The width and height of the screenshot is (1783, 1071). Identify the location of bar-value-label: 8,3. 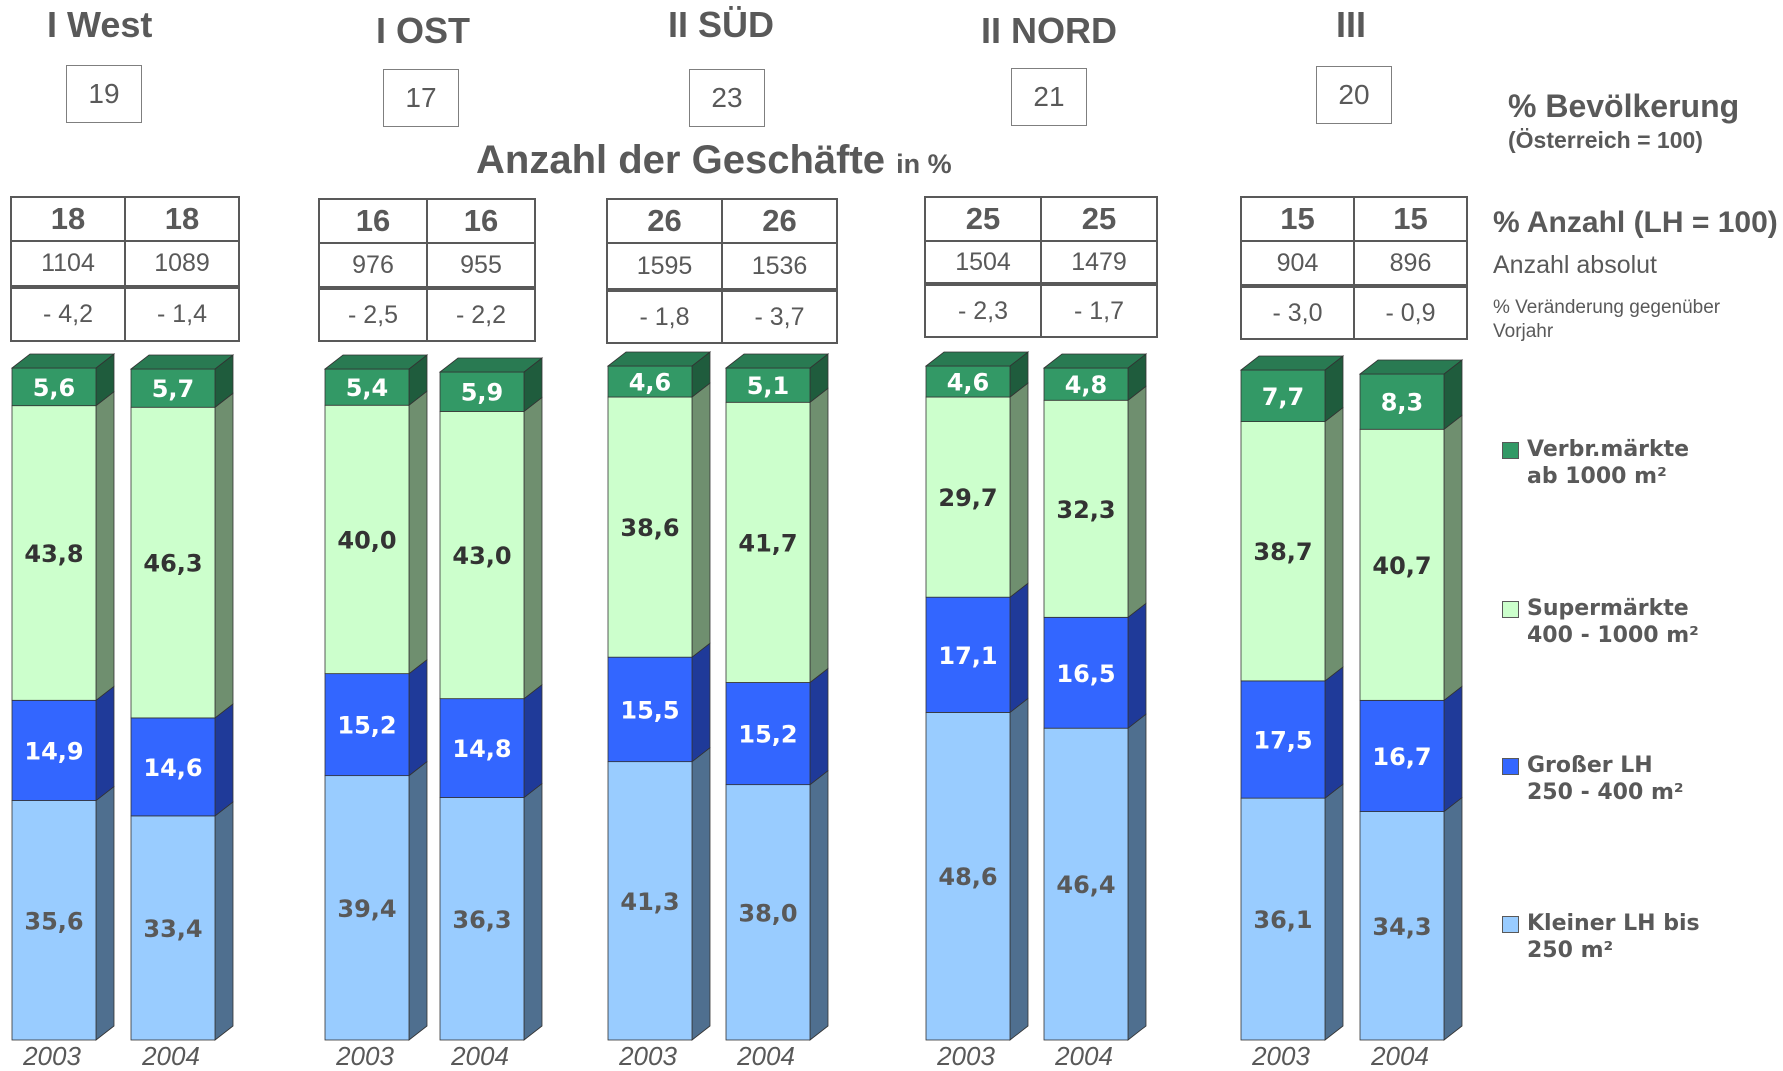
(1402, 403).